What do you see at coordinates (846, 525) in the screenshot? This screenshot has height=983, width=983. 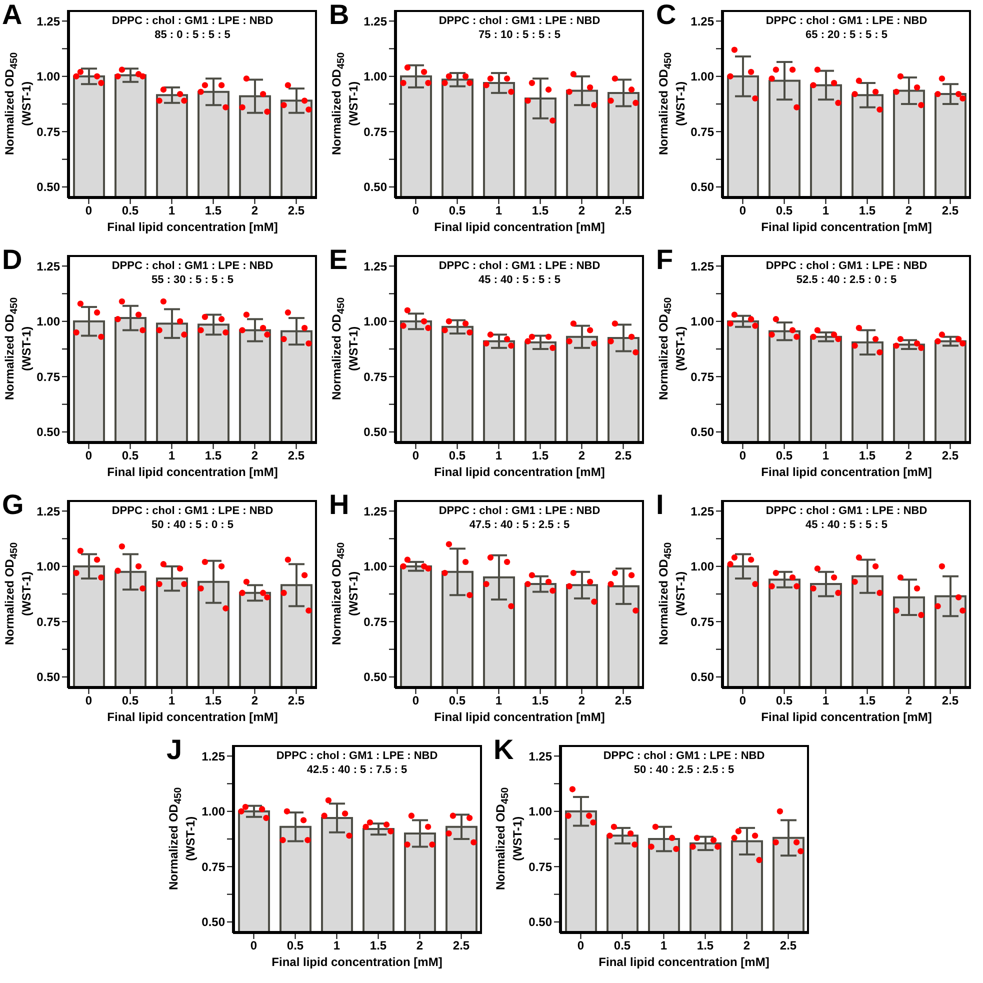 I see `text: 45 : 40 : 5 : 5 : 5` at bounding box center [846, 525].